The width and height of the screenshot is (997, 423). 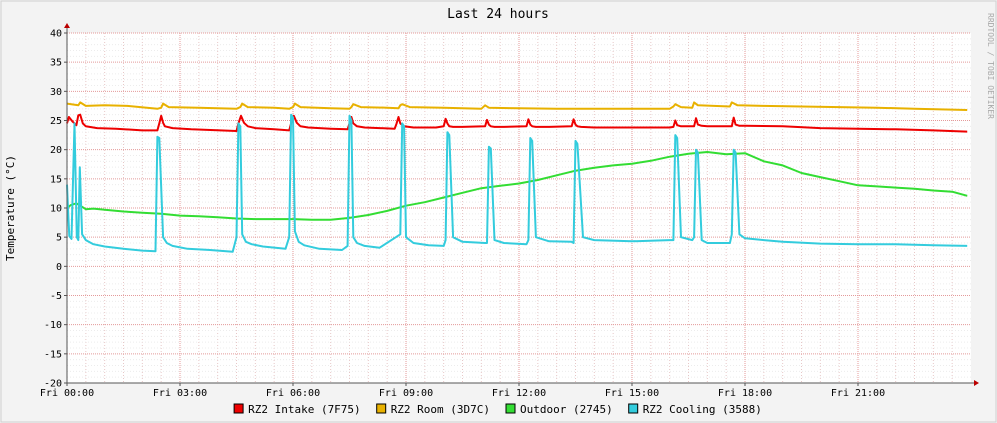 I want to click on x-tick-label: Fri 09:00, so click(x=406, y=393).